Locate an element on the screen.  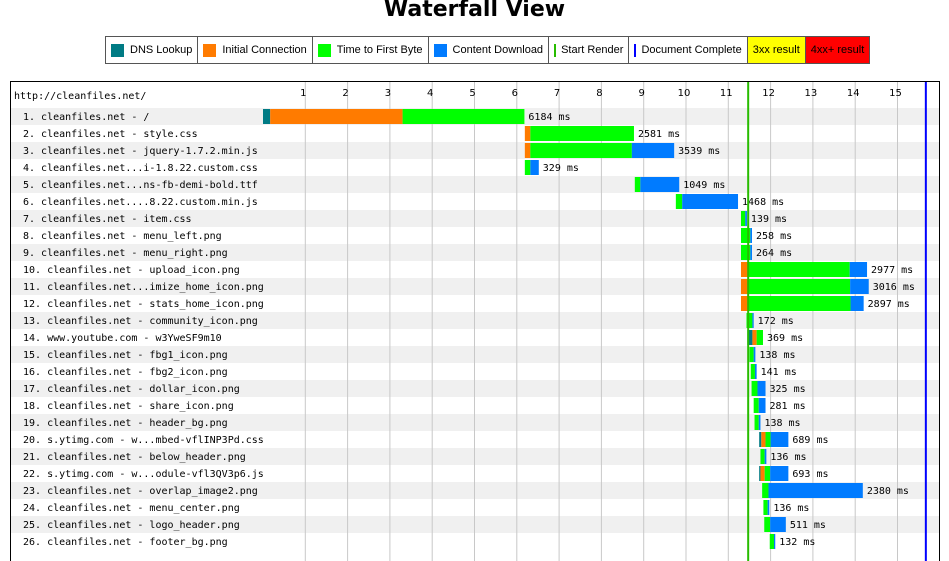
request-label: 6. cleanfiles.net....8.22.custom.min.js is located at coordinates (140, 202).